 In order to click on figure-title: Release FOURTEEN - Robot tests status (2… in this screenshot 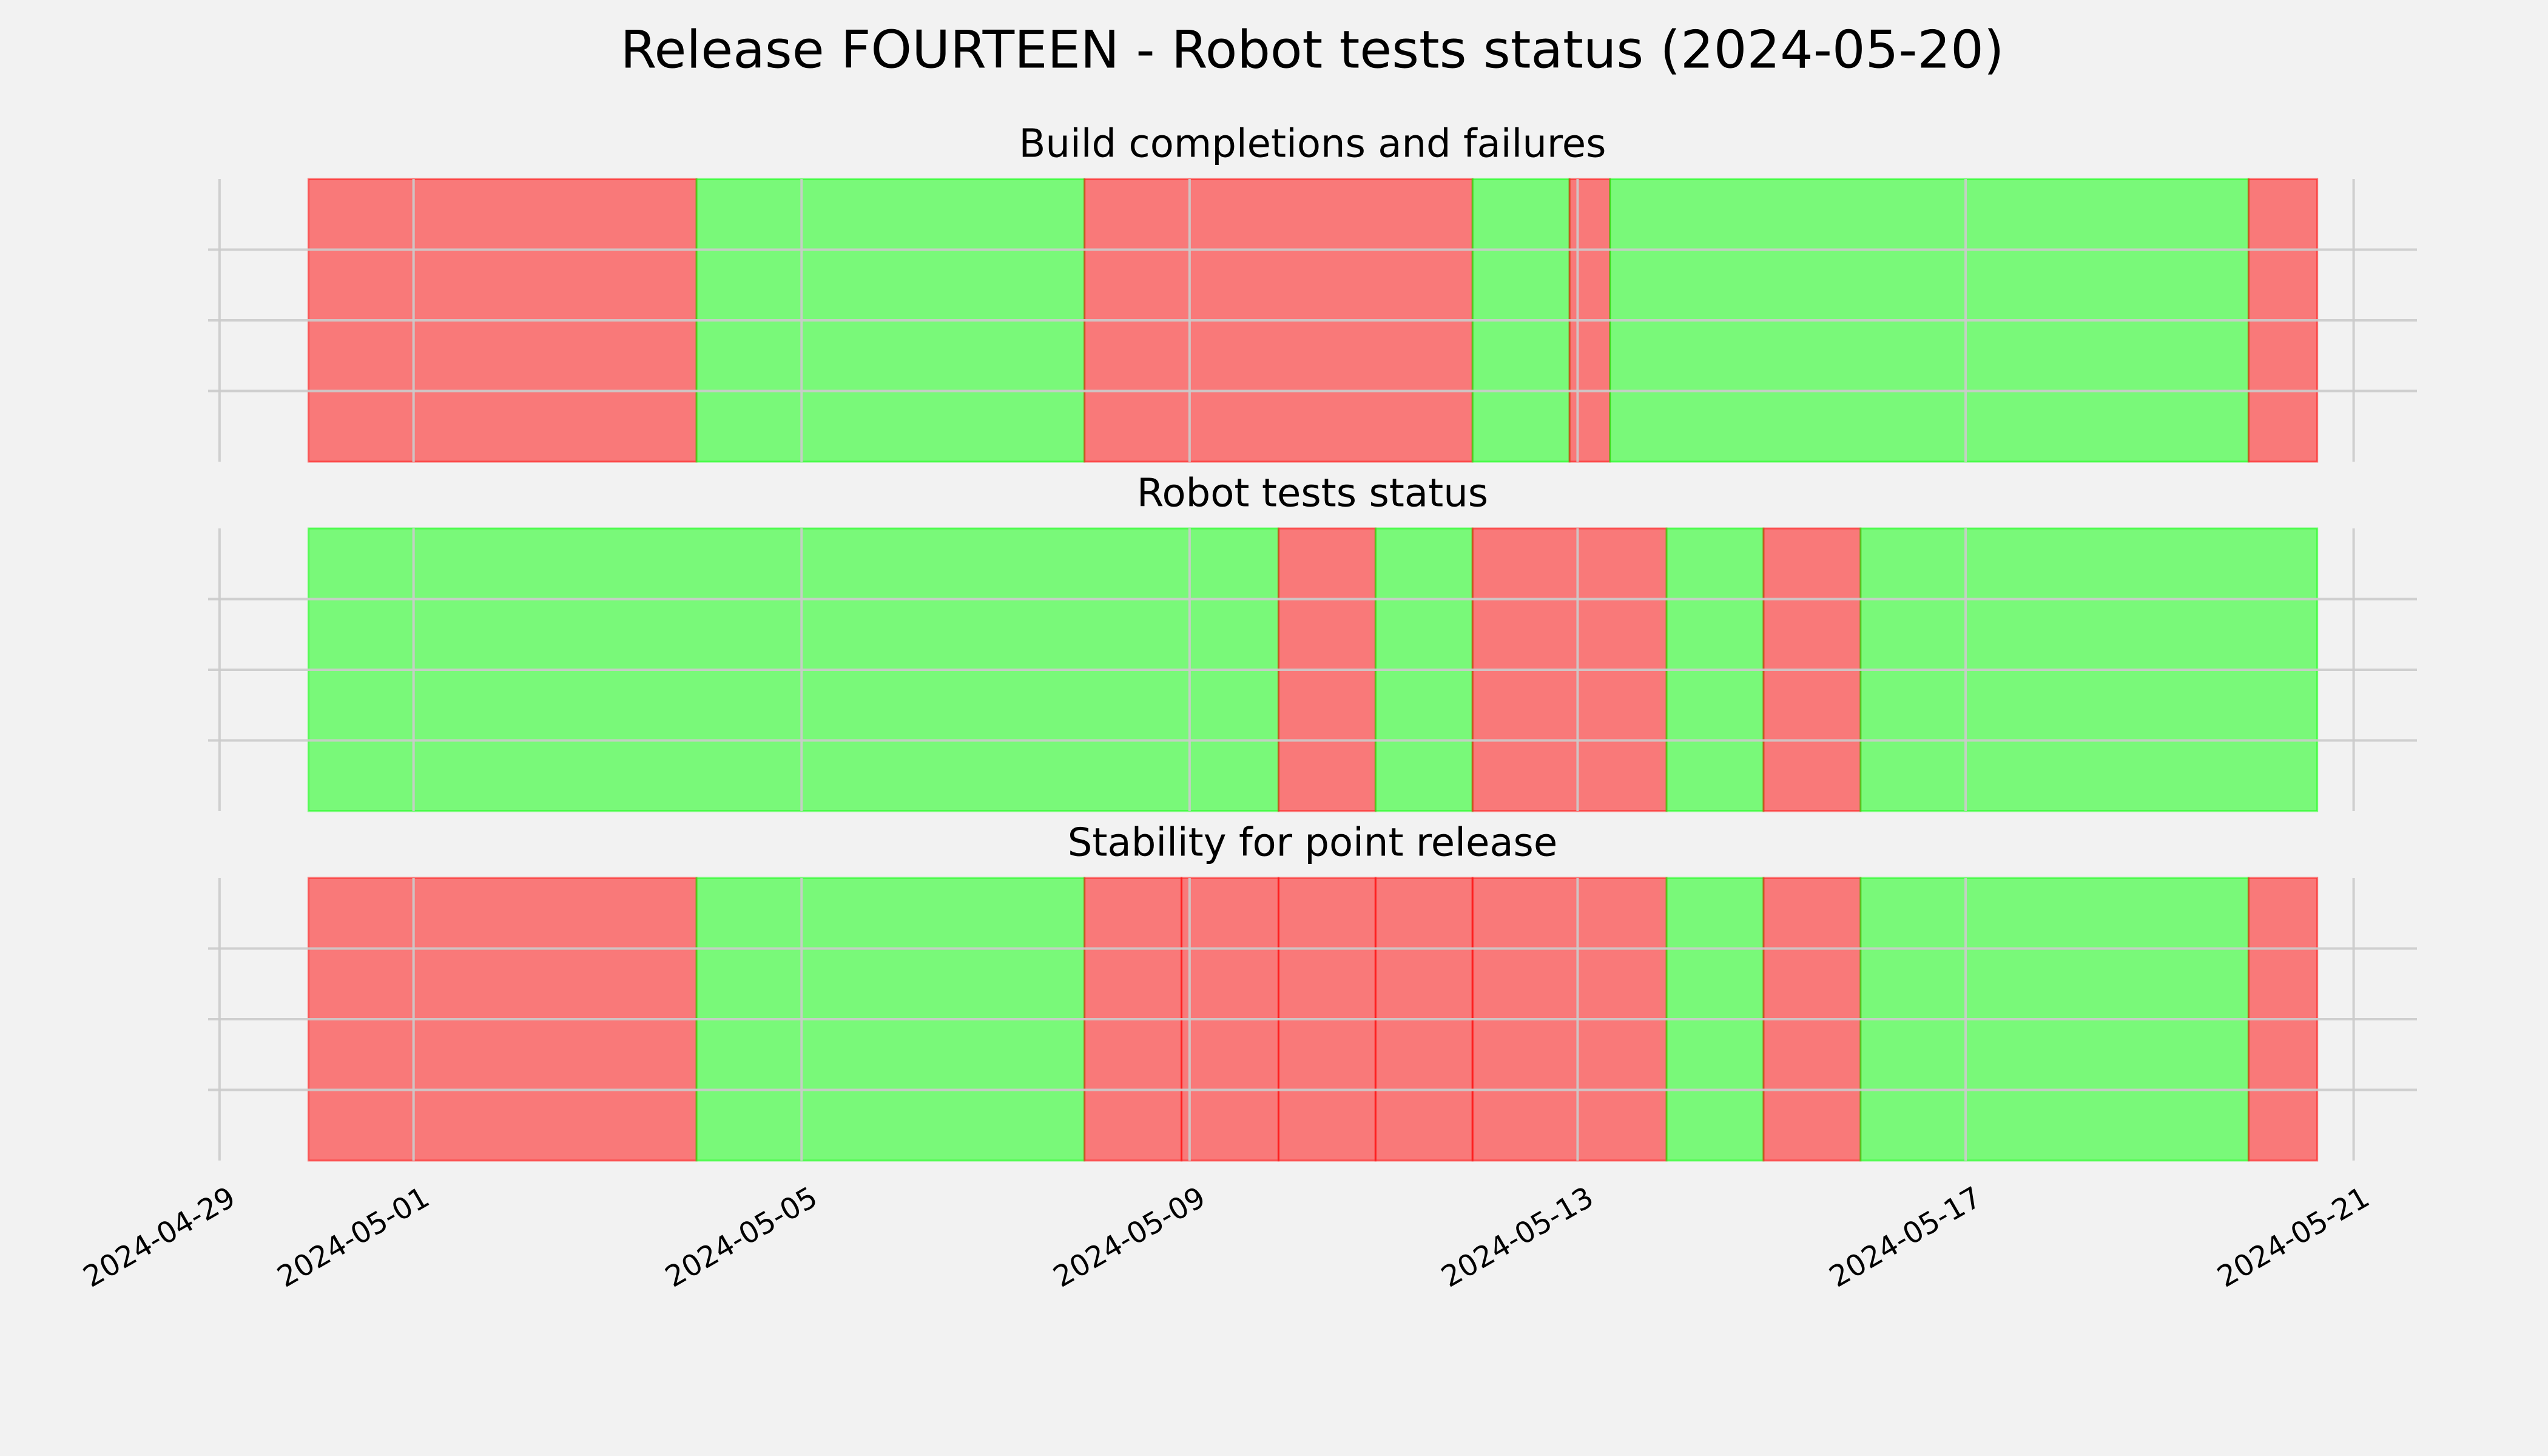, I will do `click(1312, 49)`.